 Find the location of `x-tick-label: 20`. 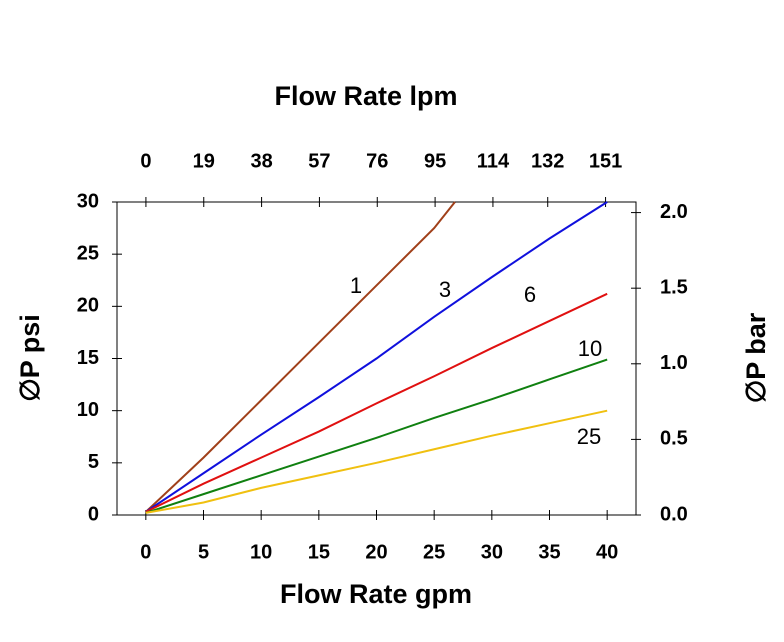

x-tick-label: 20 is located at coordinates (376, 552).